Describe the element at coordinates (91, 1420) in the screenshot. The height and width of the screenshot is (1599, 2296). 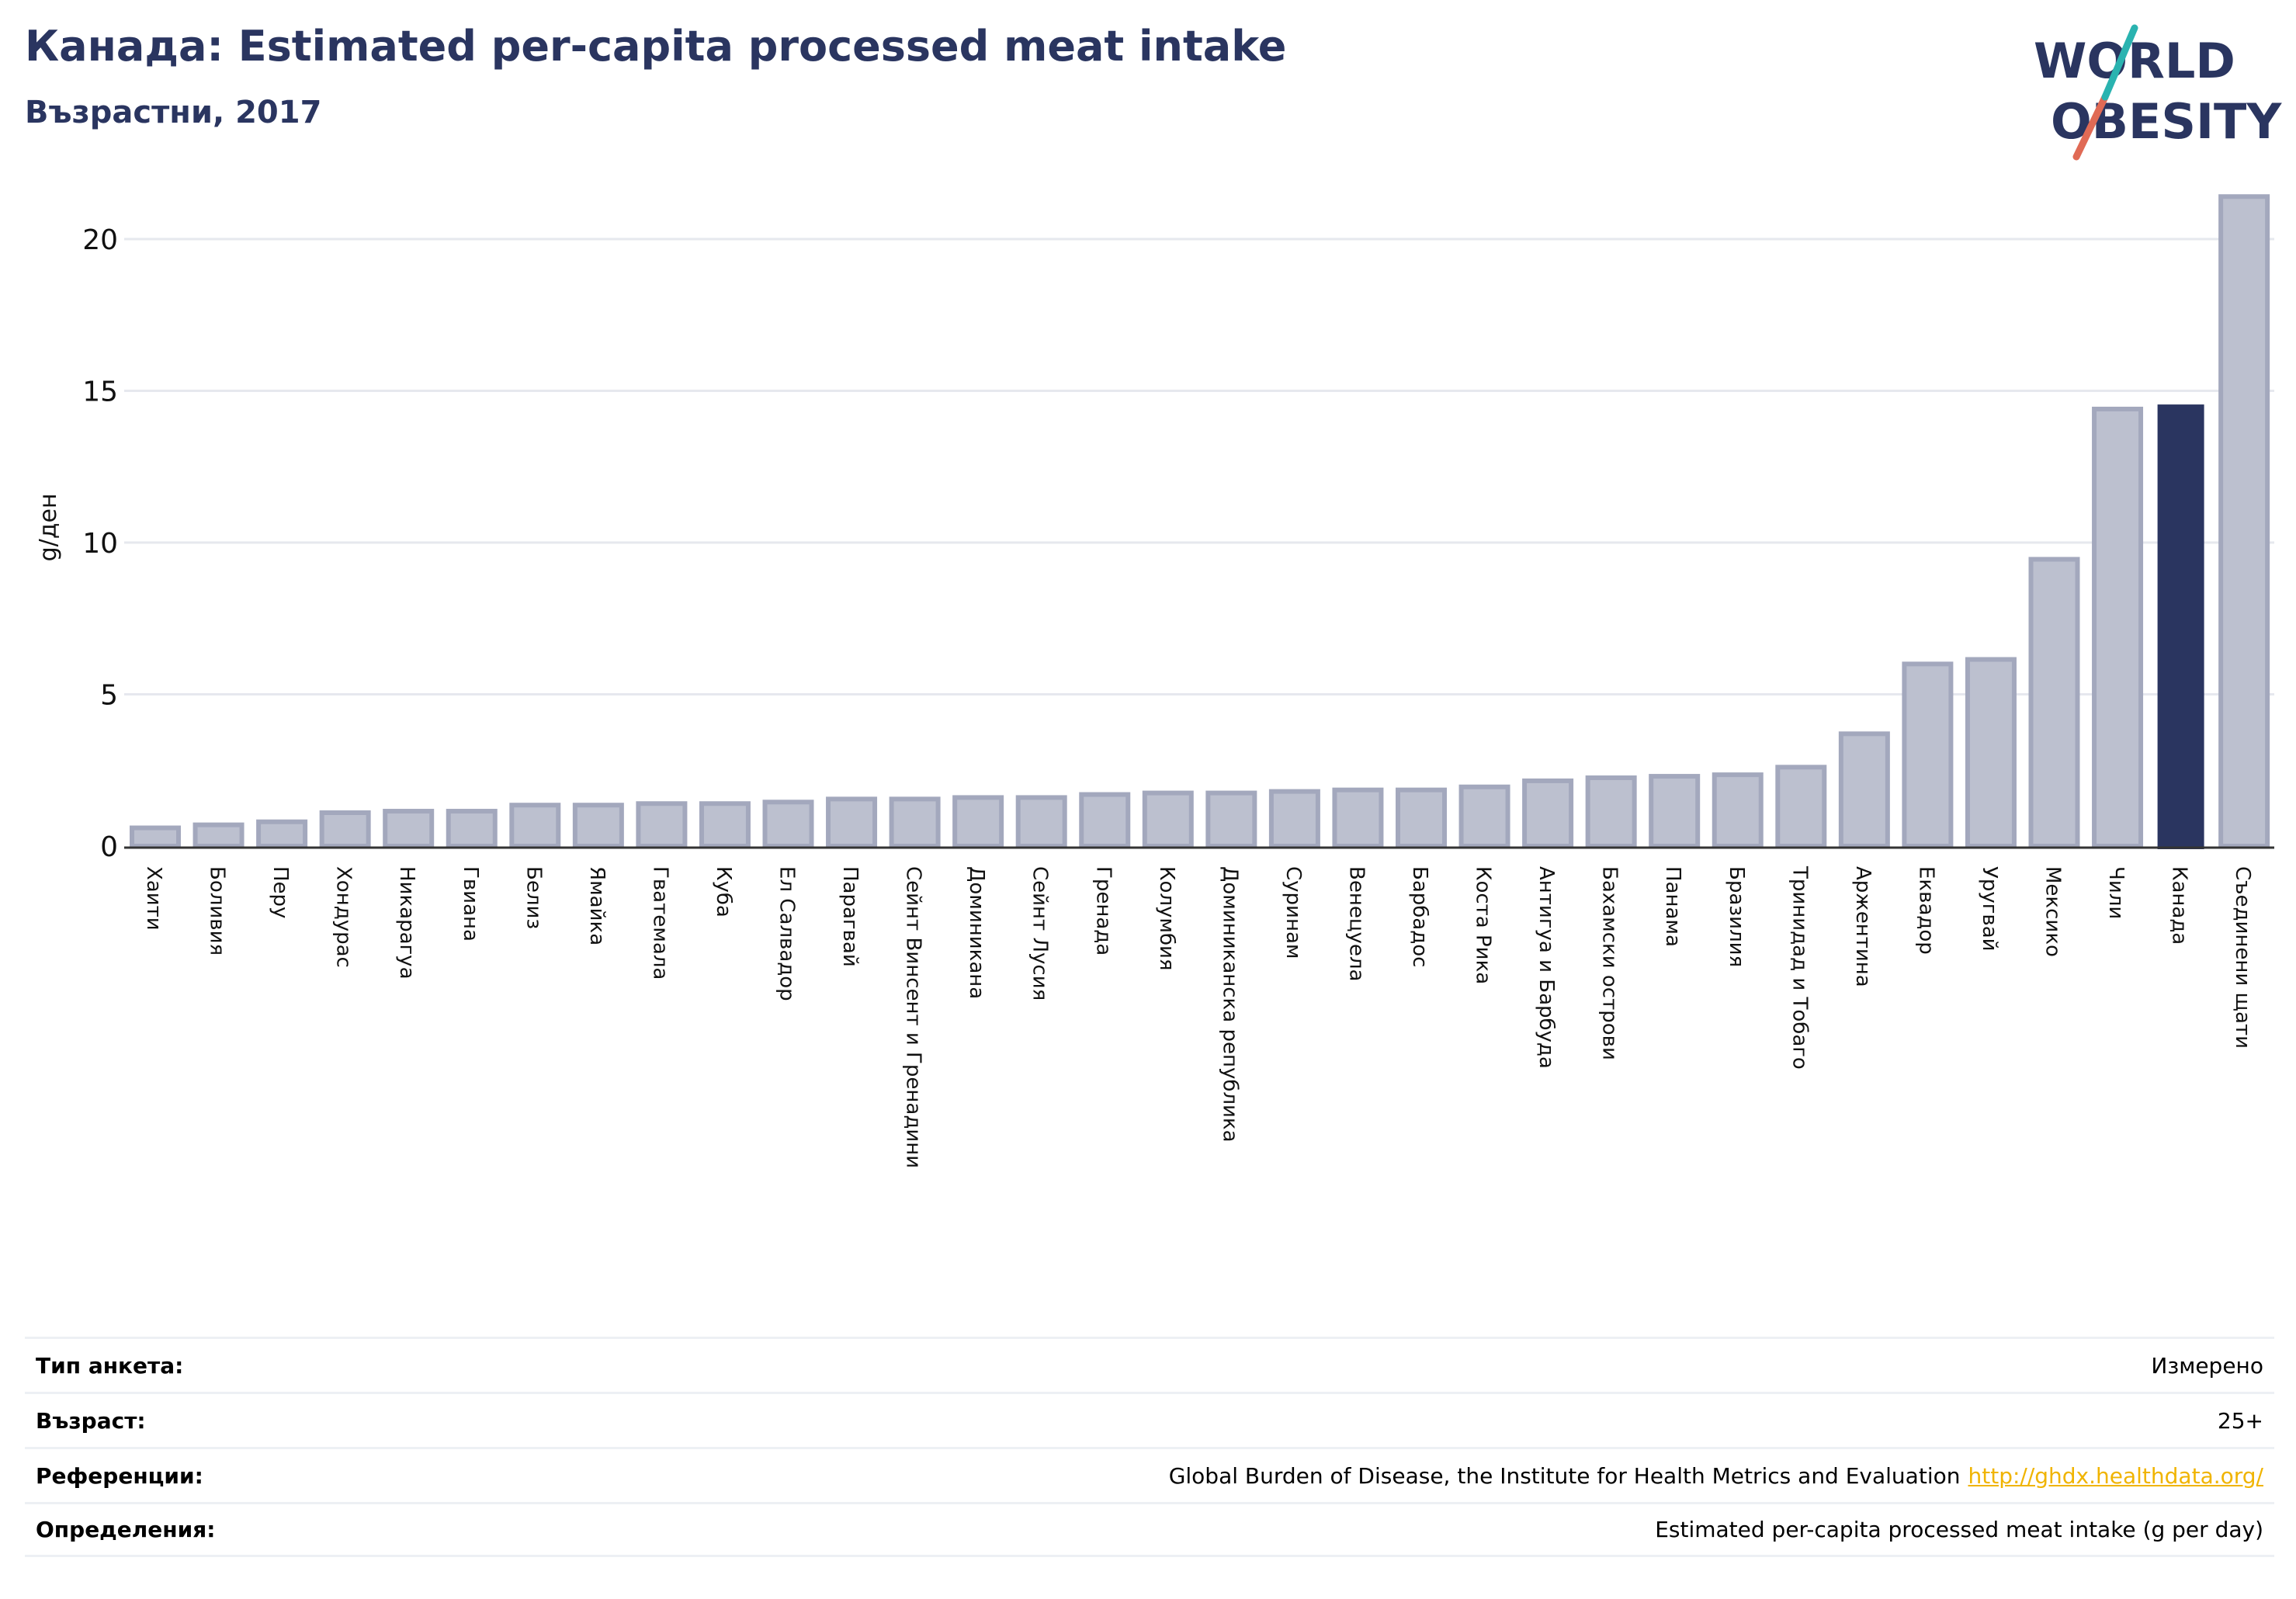
I see `metadata-key: Възраст:` at that location.